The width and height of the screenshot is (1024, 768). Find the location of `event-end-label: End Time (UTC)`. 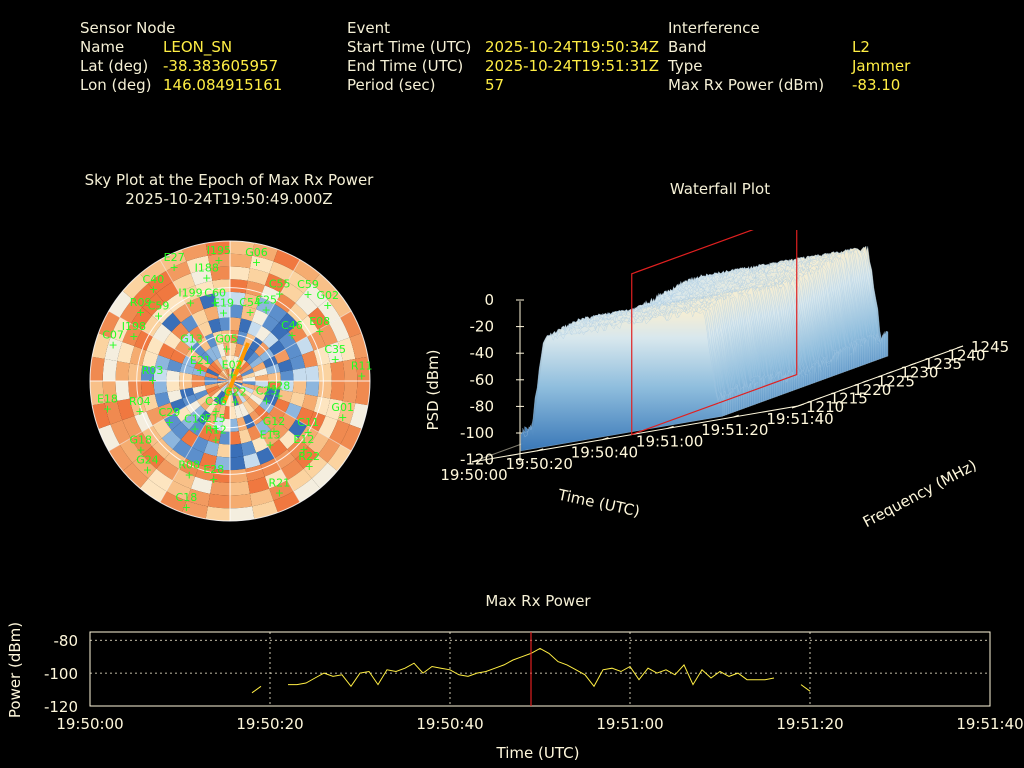

event-end-label: End Time (UTC) is located at coordinates (405, 66).